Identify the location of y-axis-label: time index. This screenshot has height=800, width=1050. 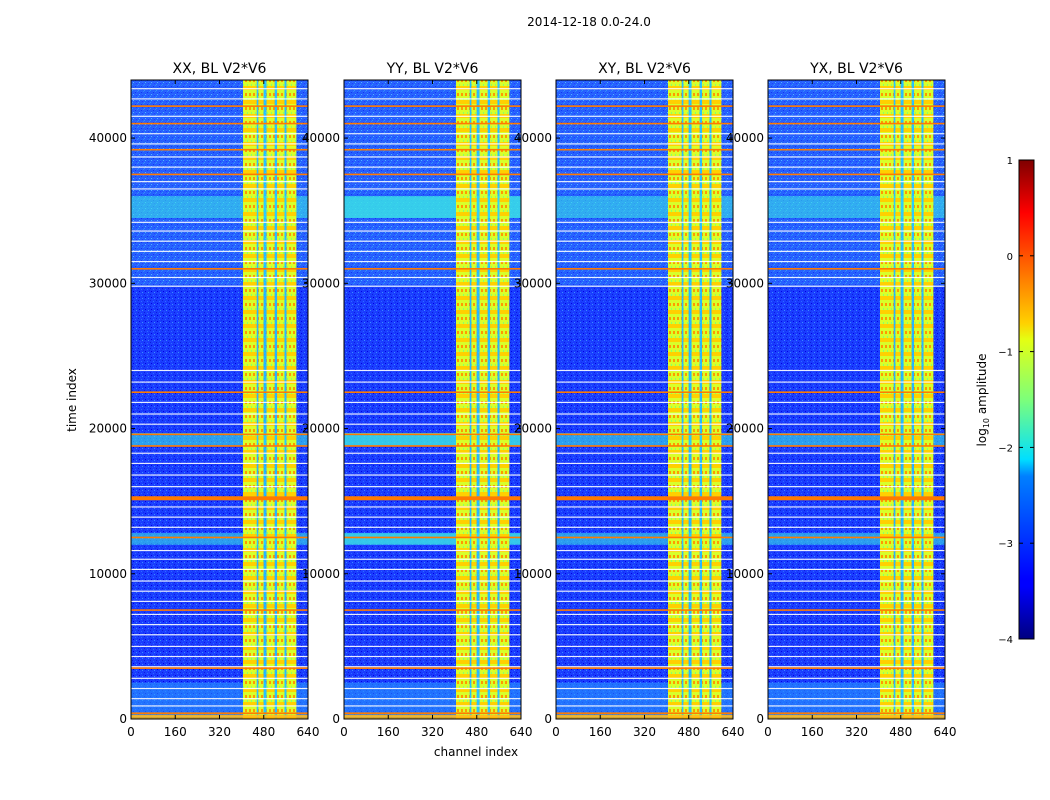
(72, 400).